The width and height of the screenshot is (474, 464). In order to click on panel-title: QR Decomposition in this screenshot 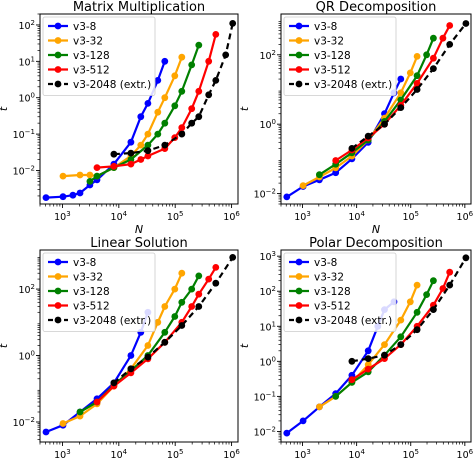, I will do `click(376, 7)`.